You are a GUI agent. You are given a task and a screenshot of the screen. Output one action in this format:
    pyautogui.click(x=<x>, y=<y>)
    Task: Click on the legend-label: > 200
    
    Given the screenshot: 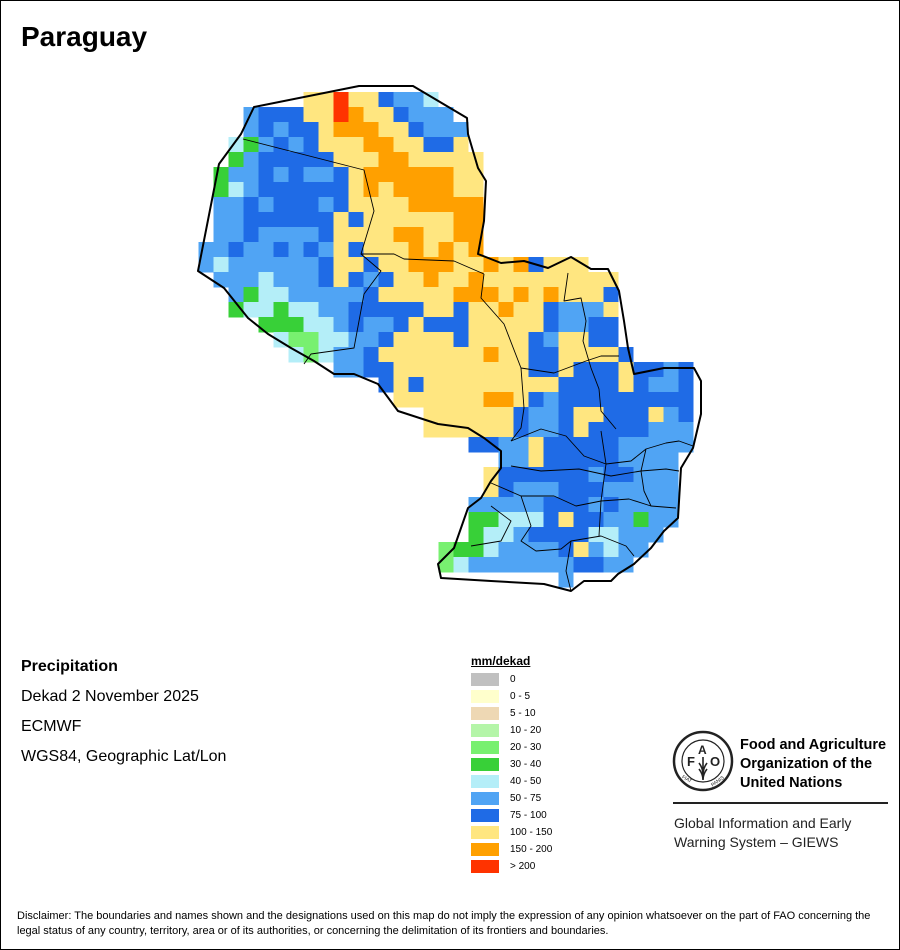 What is the action you would take?
    pyautogui.click(x=523, y=866)
    